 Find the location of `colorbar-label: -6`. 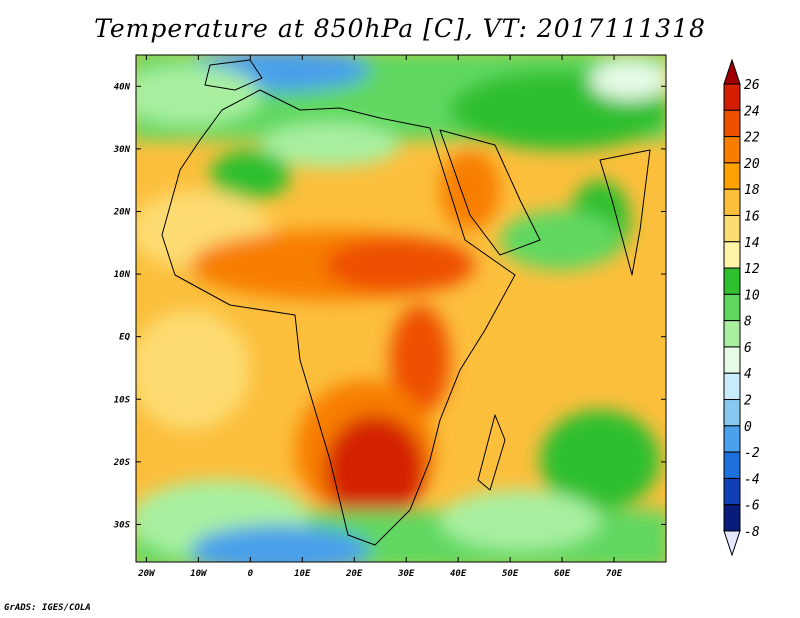

colorbar-label: -6 is located at coordinates (752, 506).